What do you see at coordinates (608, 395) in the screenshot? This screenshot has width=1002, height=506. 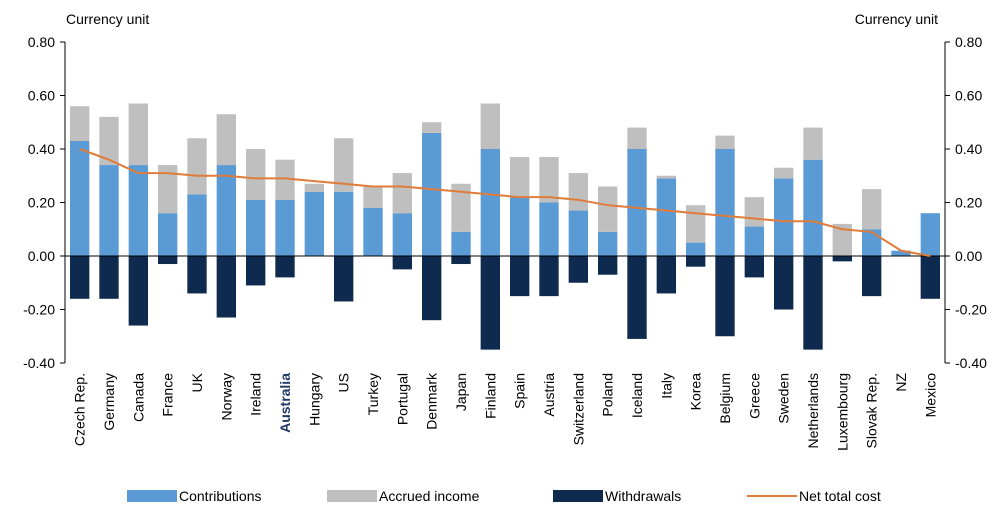 I see `x-tick-label: Poland` at bounding box center [608, 395].